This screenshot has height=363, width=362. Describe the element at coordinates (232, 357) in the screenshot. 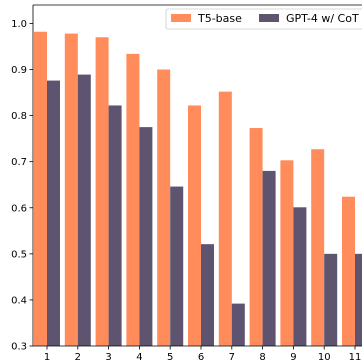

I see `x-tick-label: 7` at that location.